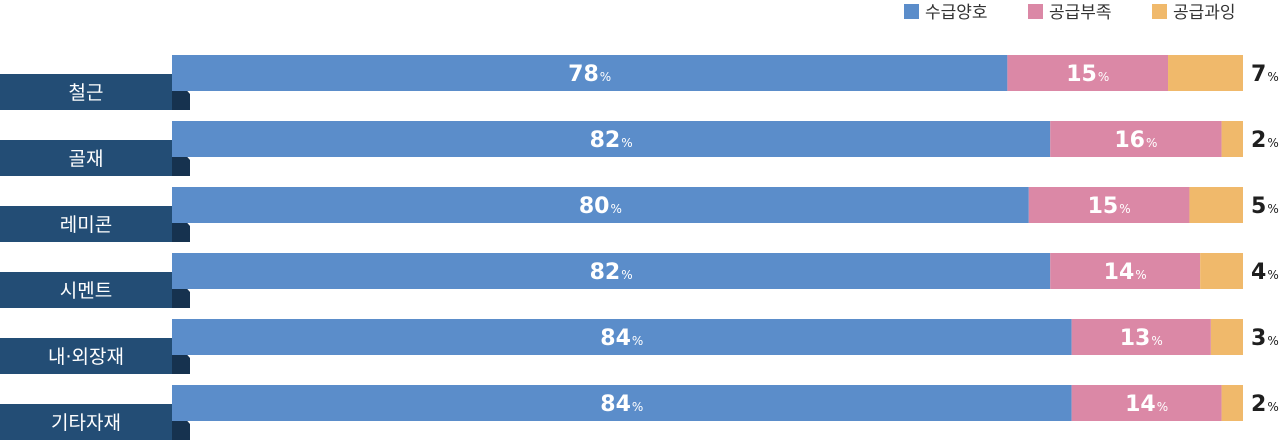 Image resolution: width=1280 pixels, height=442 pixels. I want to click on data-label-2: 3%, so click(1265, 338).